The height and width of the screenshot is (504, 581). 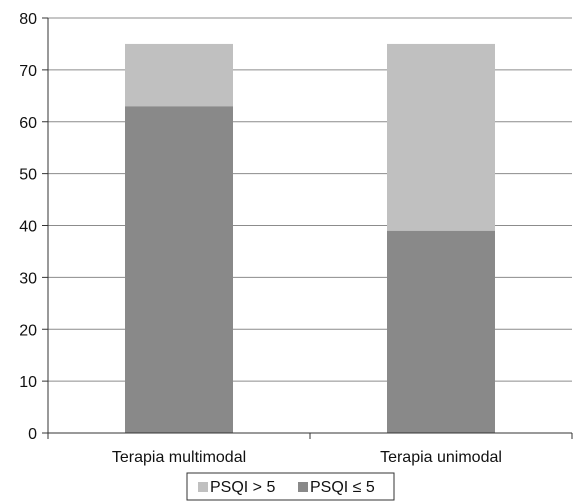 What do you see at coordinates (28, 278) in the screenshot?
I see `y-tick-label: 30` at bounding box center [28, 278].